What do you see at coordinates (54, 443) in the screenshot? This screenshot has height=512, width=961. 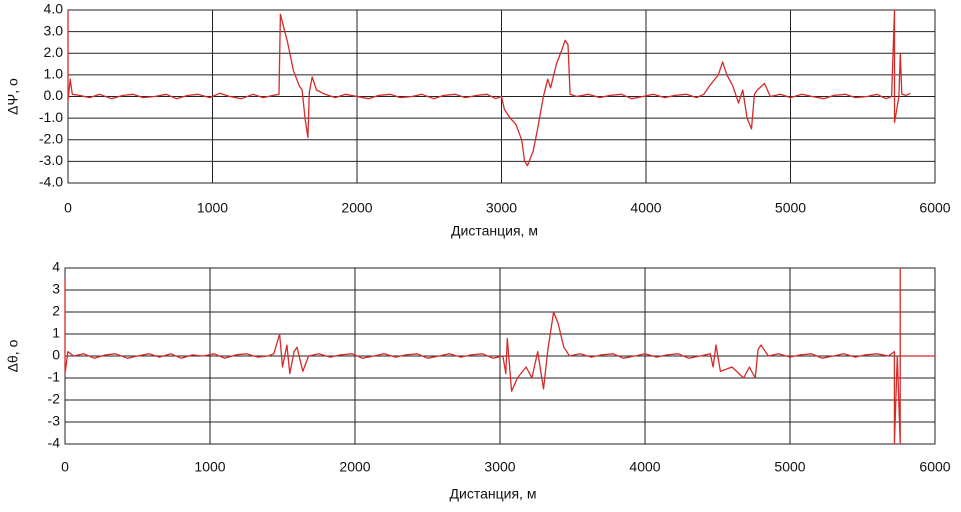 I see `y-tick-label: -4` at bounding box center [54, 443].